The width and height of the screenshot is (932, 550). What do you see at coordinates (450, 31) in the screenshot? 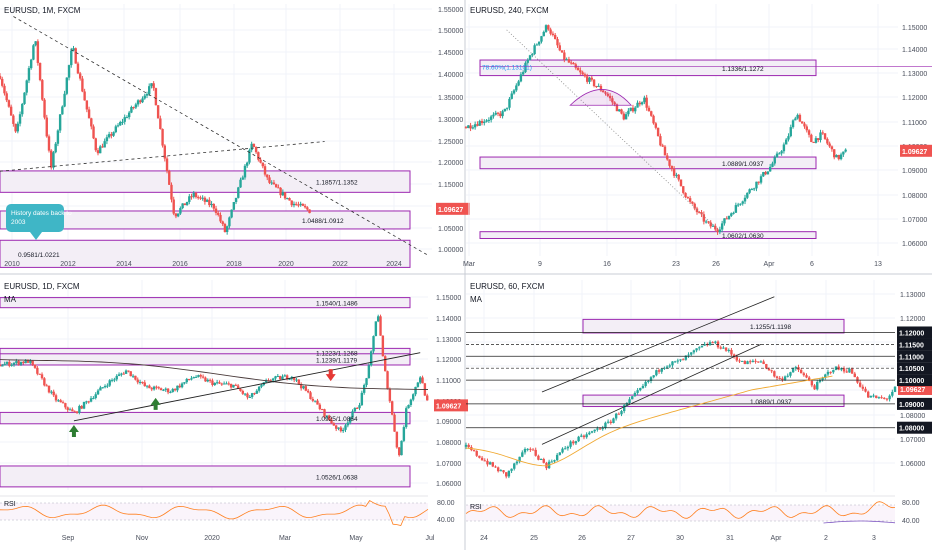
I see `y-tick-label: 1.50000` at bounding box center [450, 31].